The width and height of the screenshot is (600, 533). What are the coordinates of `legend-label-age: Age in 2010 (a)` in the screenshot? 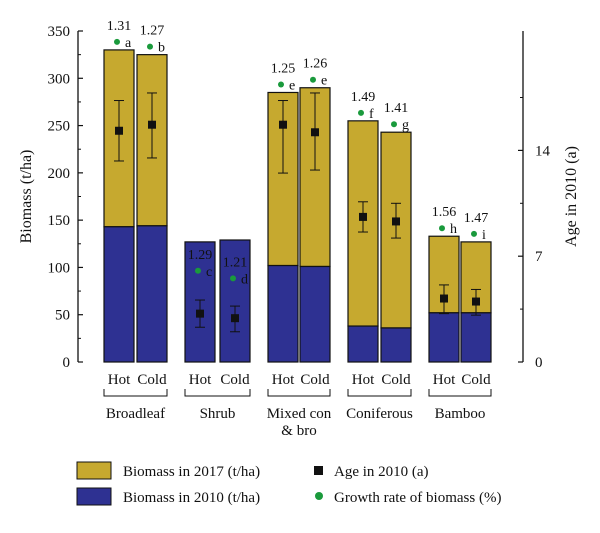 It's located at (381, 472).